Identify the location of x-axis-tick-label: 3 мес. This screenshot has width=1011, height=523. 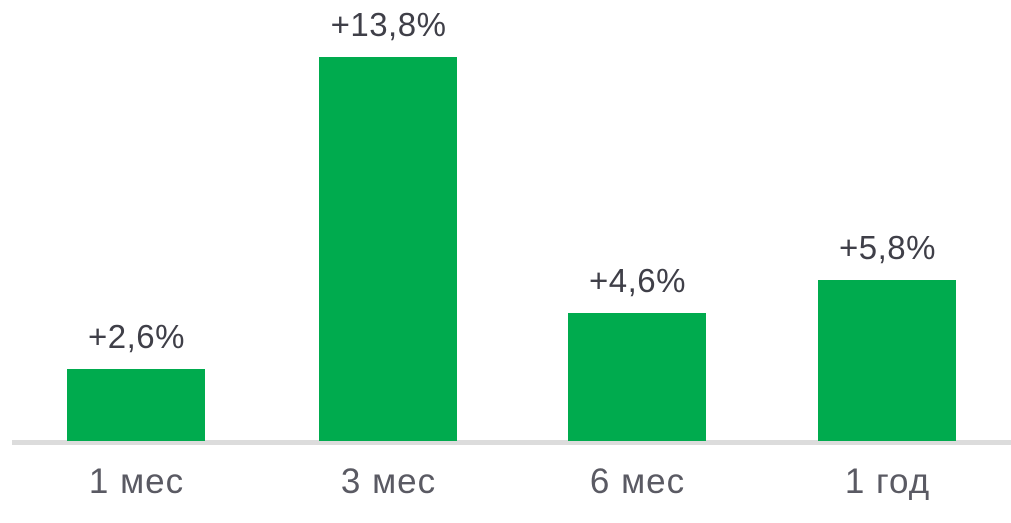
(388, 481).